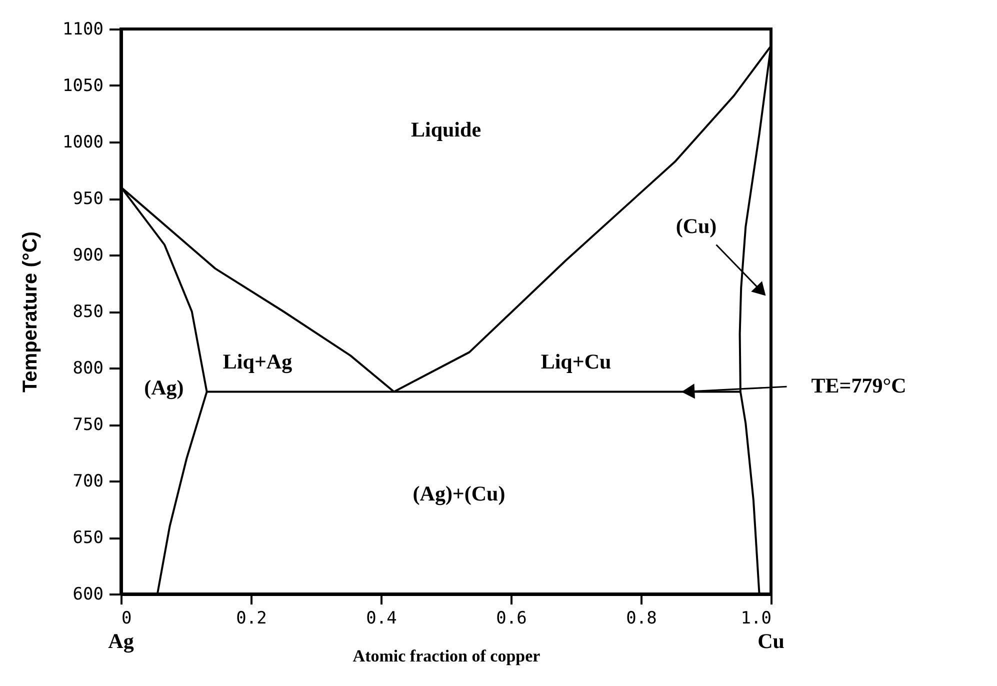  Describe the element at coordinates (88, 256) in the screenshot. I see `y-tick-label: 900` at that location.